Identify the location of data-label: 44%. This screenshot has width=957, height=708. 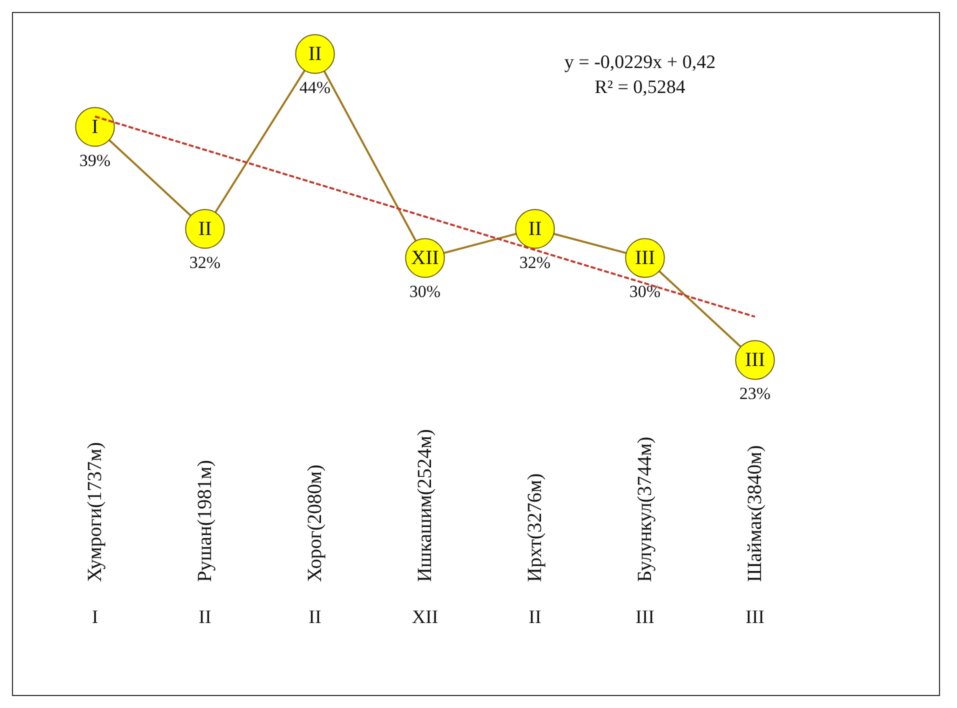
(315, 87).